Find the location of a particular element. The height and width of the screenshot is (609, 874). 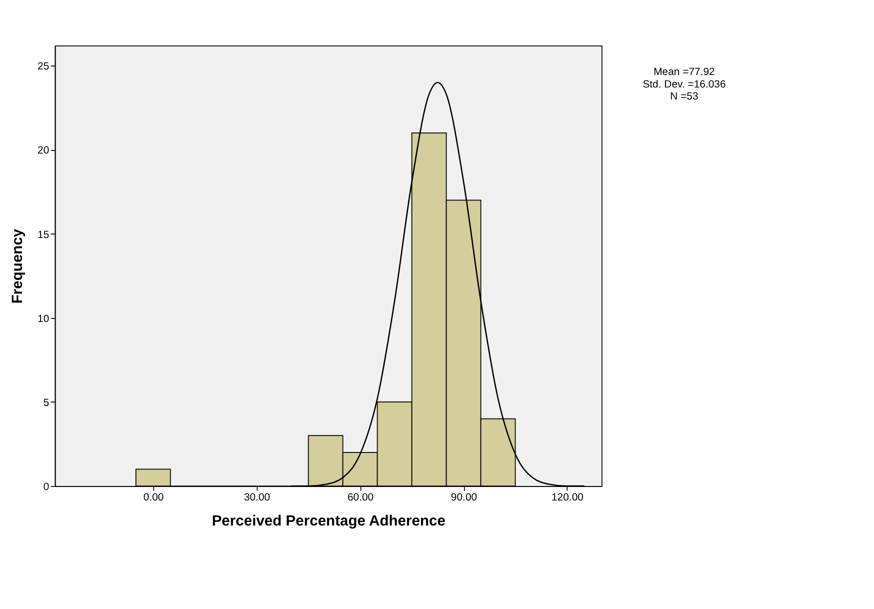

x-axis-title: Perceived Percentage Adherence is located at coordinates (329, 522).